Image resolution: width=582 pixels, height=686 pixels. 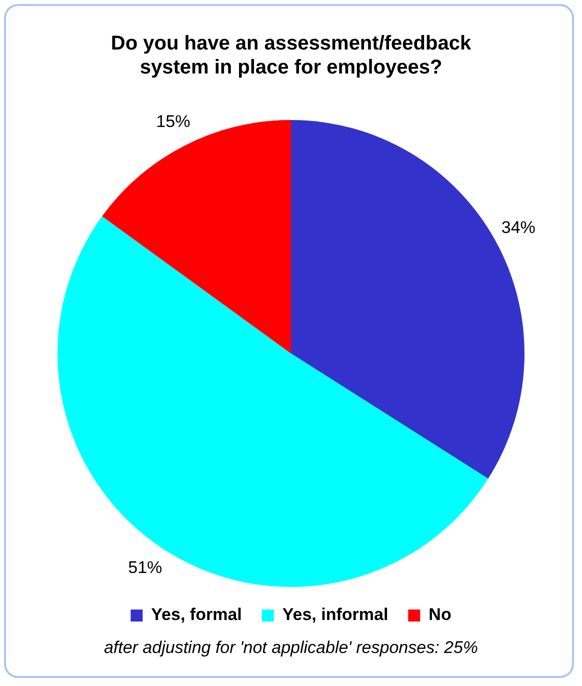 What do you see at coordinates (145, 567) in the screenshot?
I see `data-label: 51%` at bounding box center [145, 567].